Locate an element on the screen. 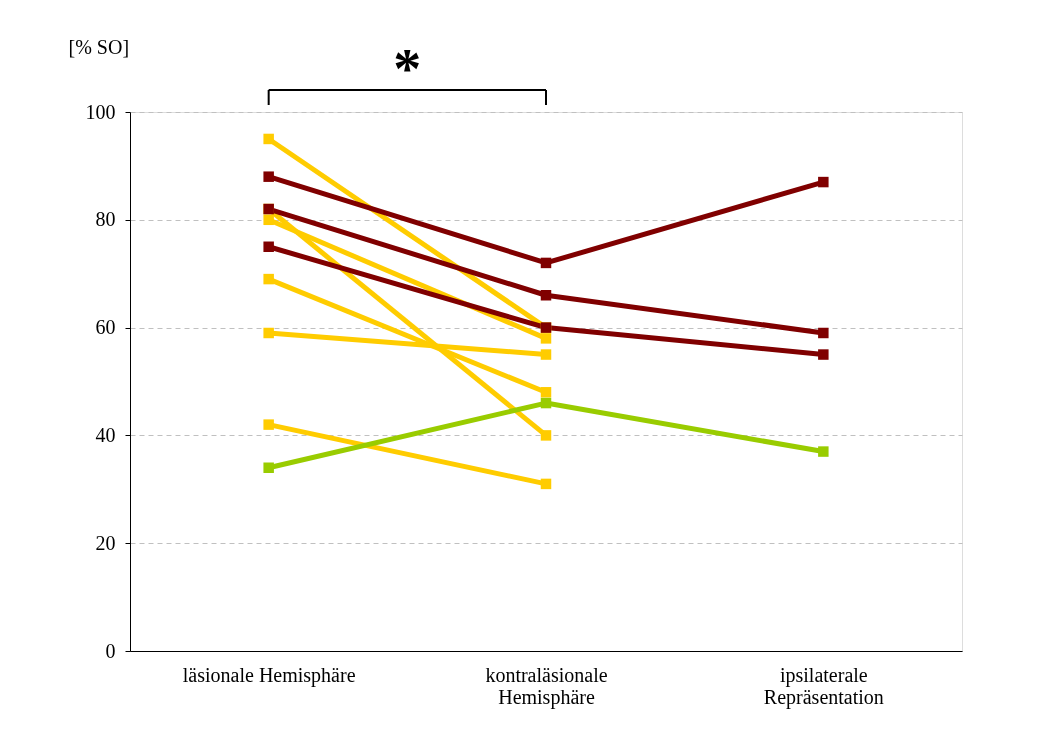 The width and height of the screenshot is (1052, 756). y-tick-label: 100 is located at coordinates (100, 111).